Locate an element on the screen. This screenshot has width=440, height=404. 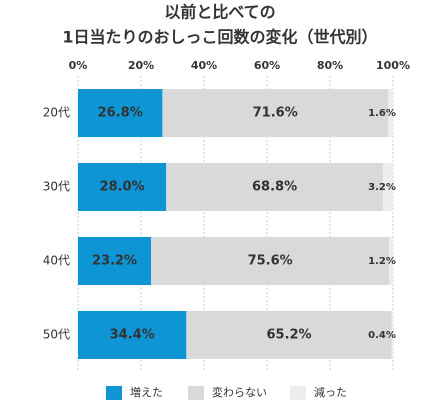
legend-label: 変わらない is located at coordinates (239, 392).